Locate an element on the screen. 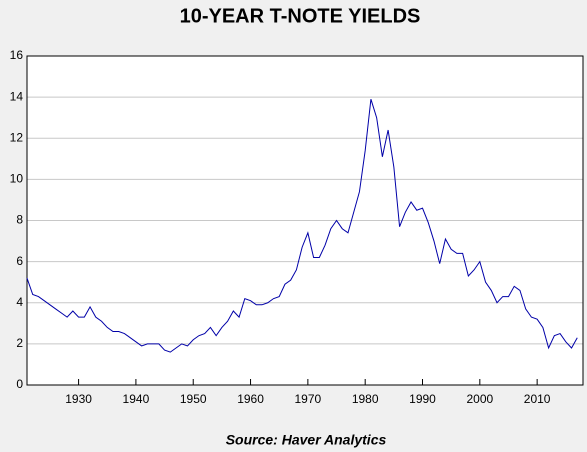 The image size is (587, 452). y-tick-label: 2 is located at coordinates (19, 343).